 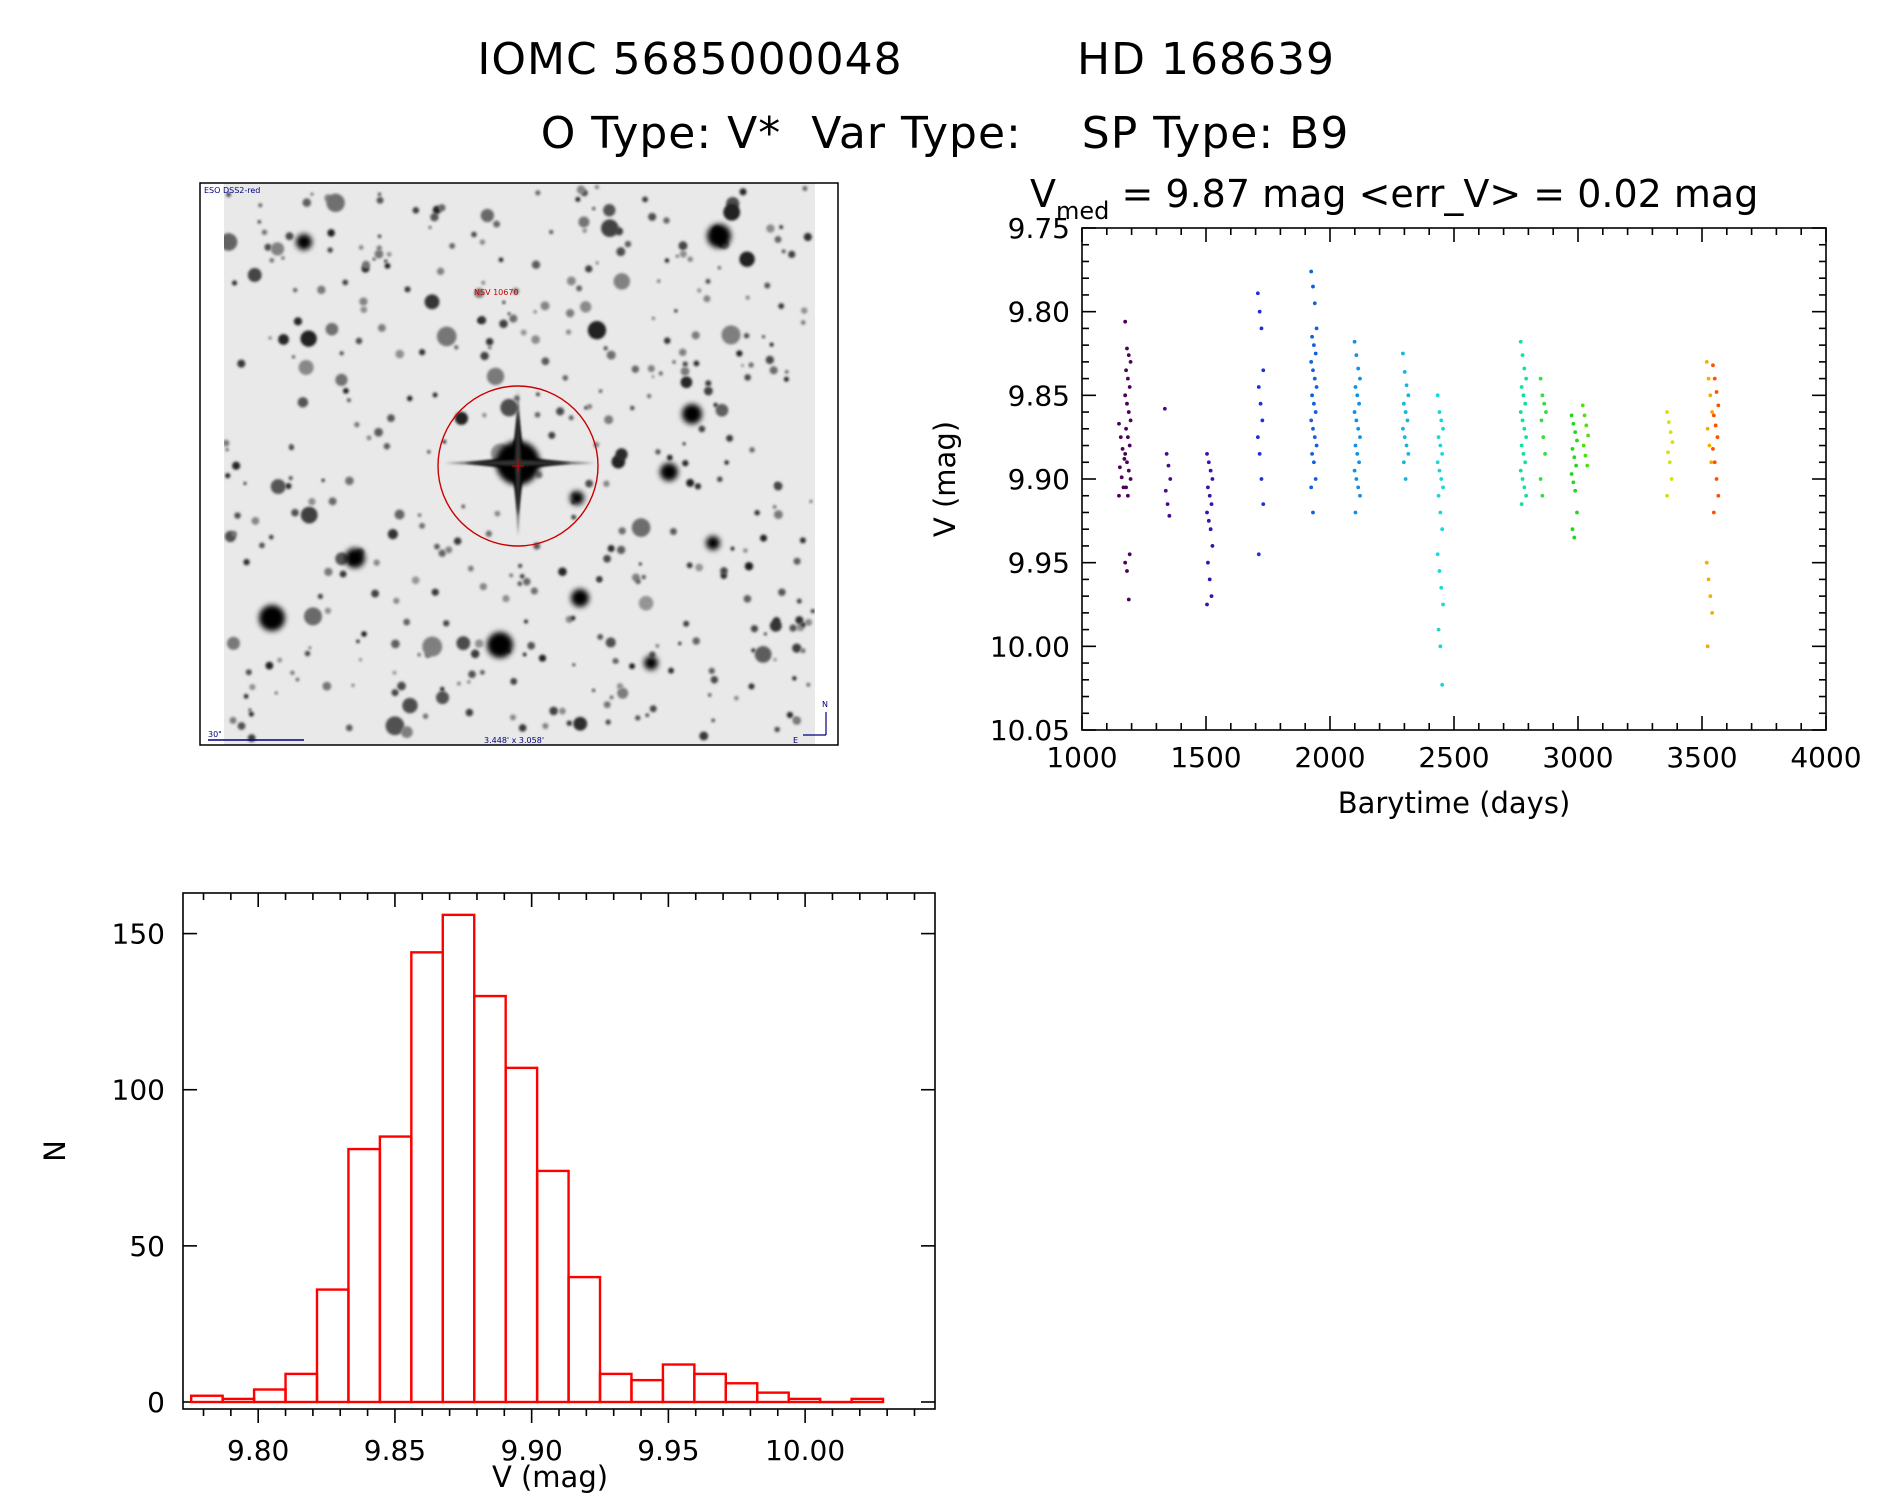 I want to click on fov-label: 3.448' x 3.058', so click(x=514, y=740).